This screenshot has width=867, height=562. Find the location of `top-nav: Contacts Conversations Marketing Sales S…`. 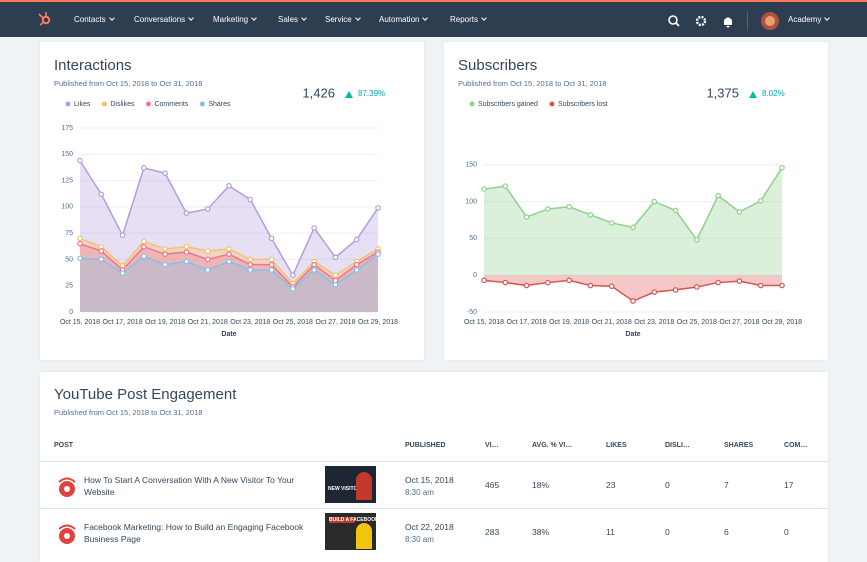

top-nav: Contacts Conversations Marketing Sales S… is located at coordinates (433, 18).